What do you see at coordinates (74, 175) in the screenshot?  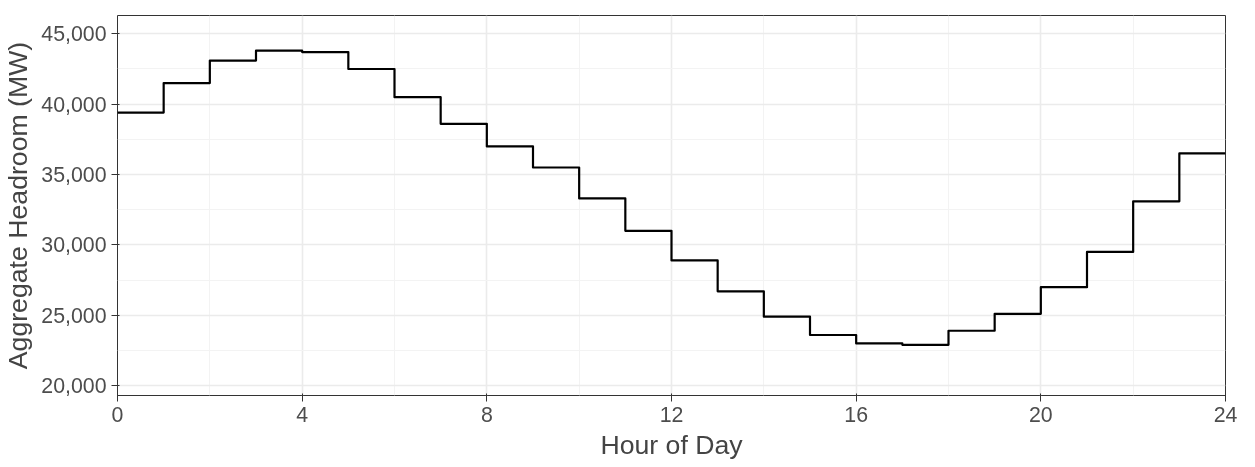 I see `y-tick-label: 35,000` at bounding box center [74, 175].